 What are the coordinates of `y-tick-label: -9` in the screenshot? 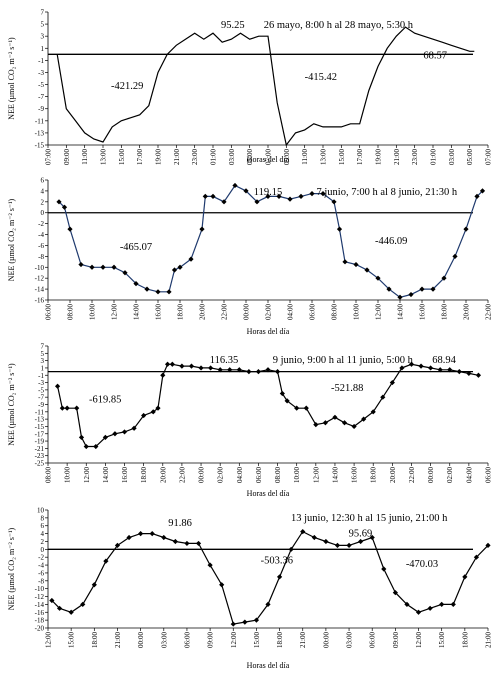 It's located at (41, 109).